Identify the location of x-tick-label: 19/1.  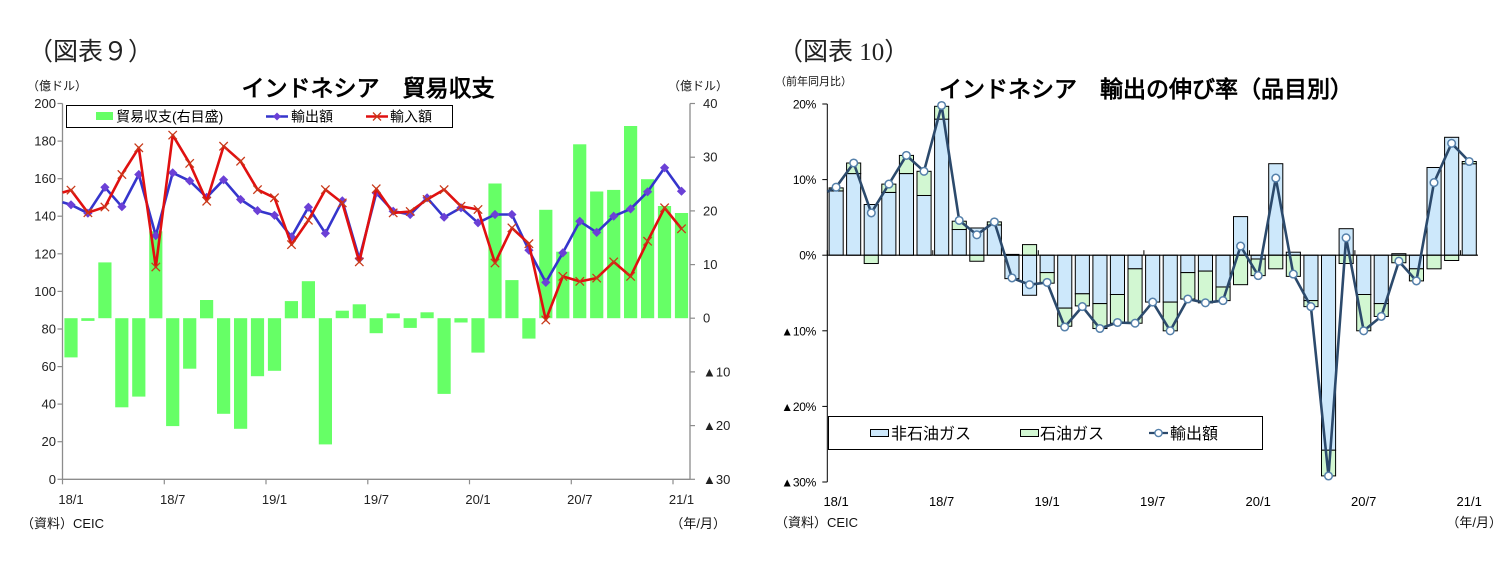
(1046, 501).